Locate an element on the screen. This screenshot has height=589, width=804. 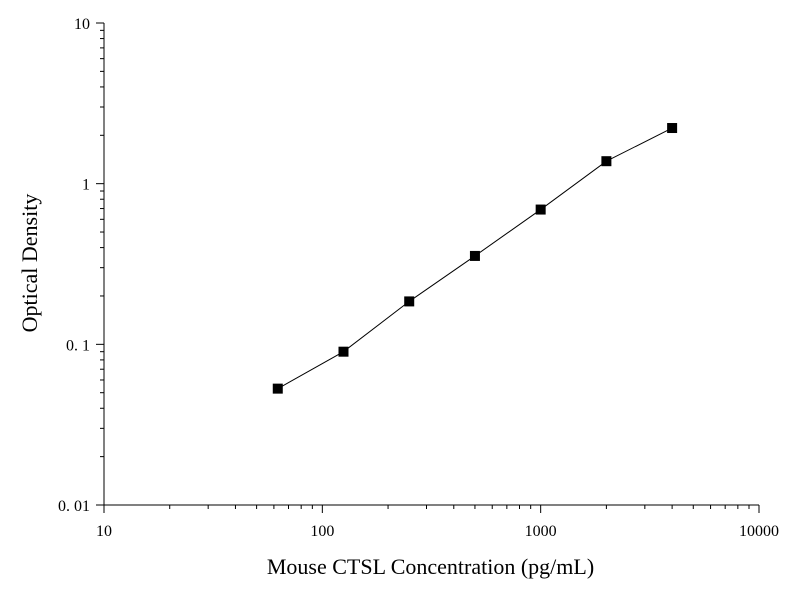
x-tick-label: 10 is located at coordinates (104, 531).